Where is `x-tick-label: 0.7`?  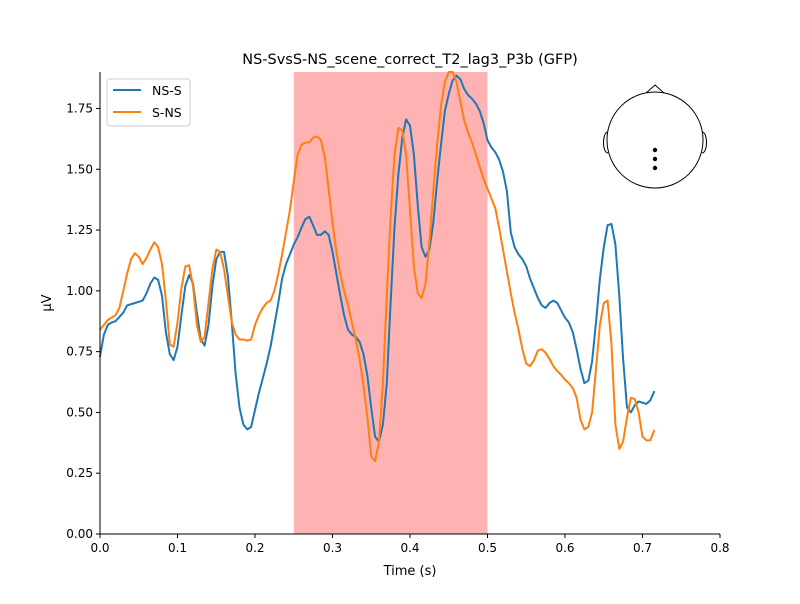
x-tick-label: 0.7 is located at coordinates (642, 548).